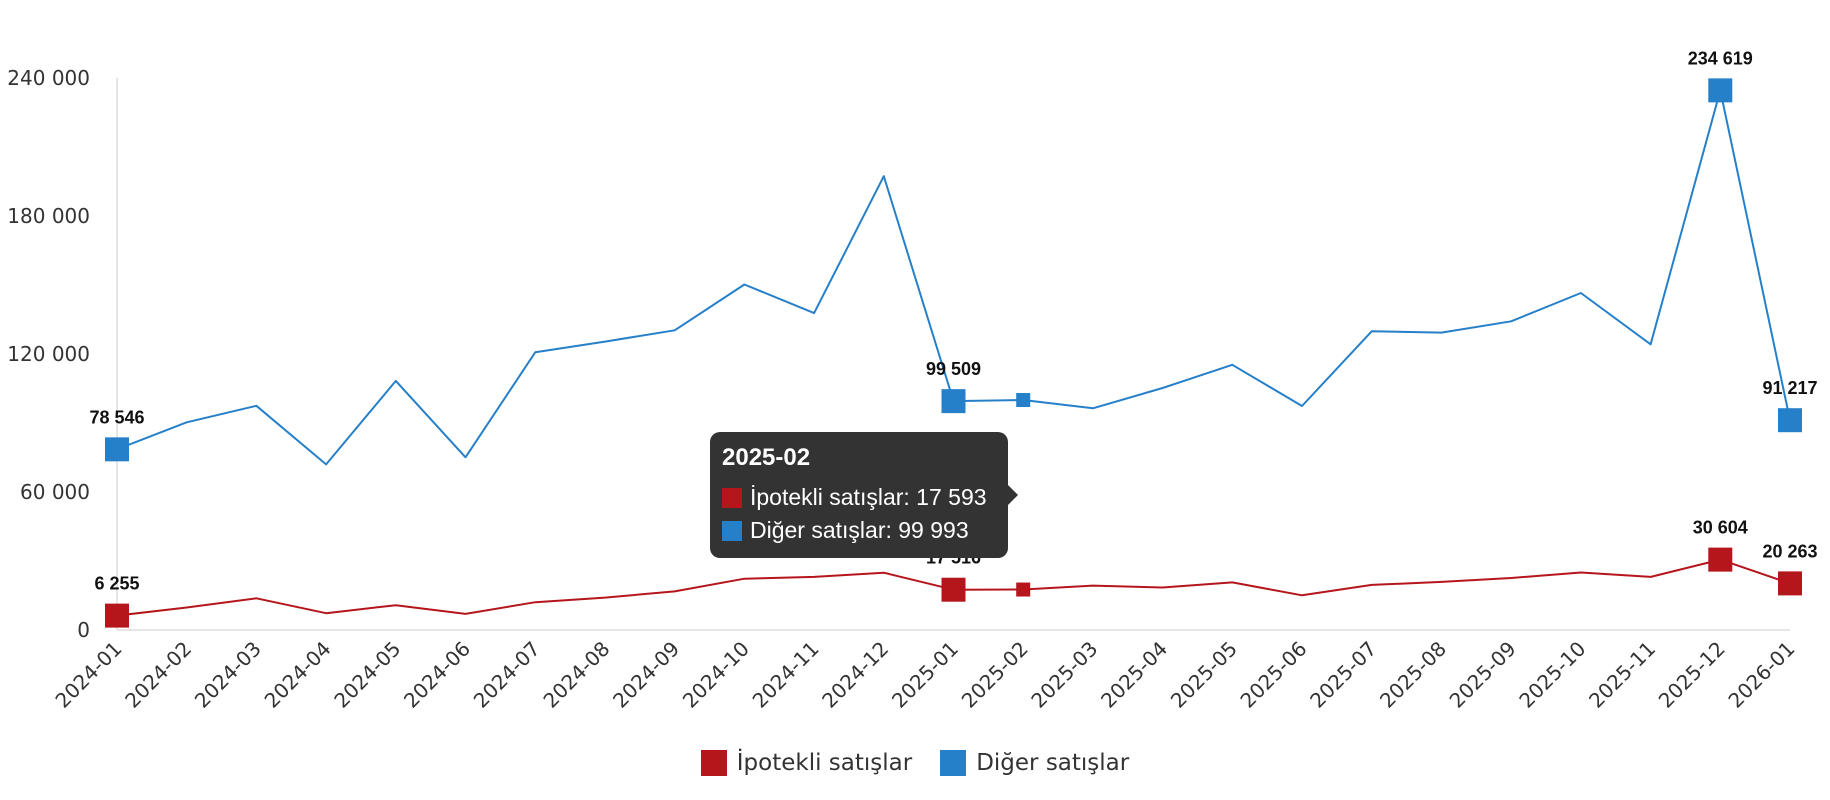 This screenshot has width=1830, height=800. I want to click on x-tick-label: 2024-05, so click(367, 675).